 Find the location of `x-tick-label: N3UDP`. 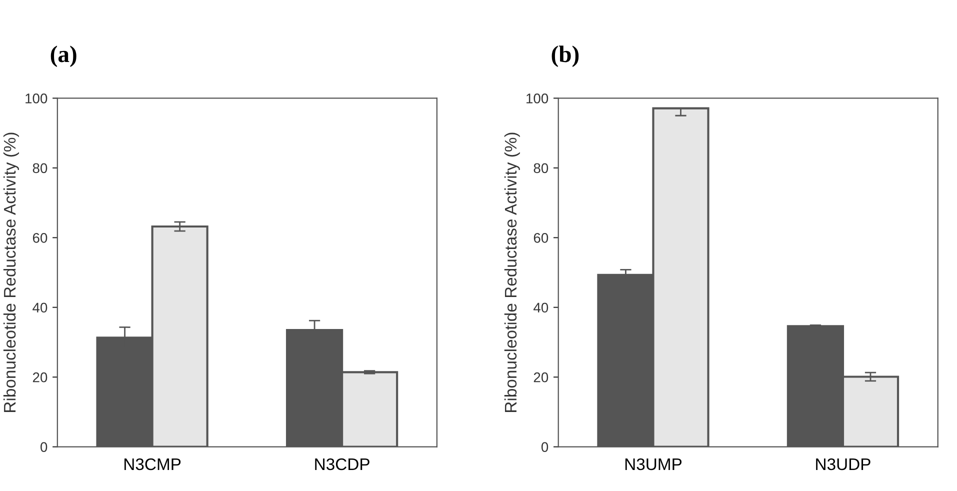

x-tick-label: N3UDP is located at coordinates (843, 464).